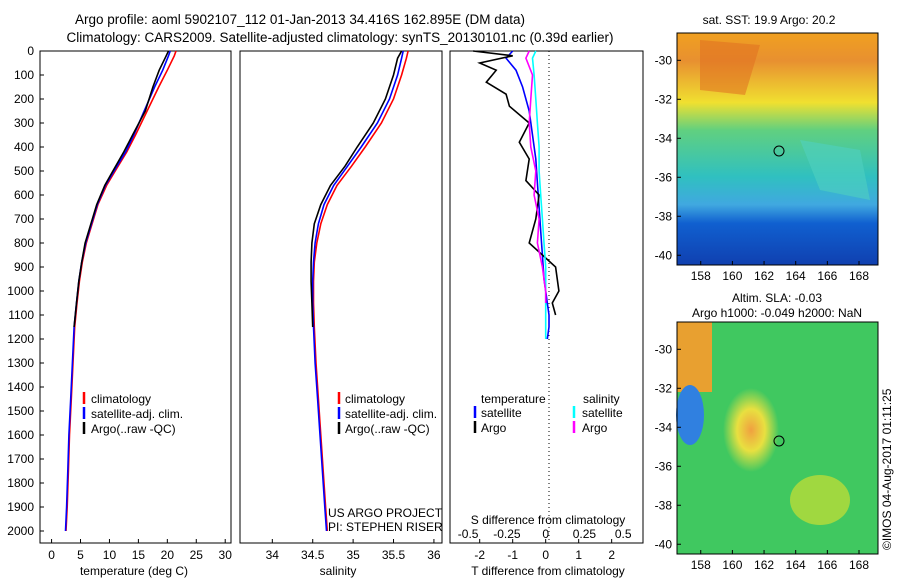  Describe the element at coordinates (80, 555) in the screenshot. I see `x-tick-label: 5` at that location.